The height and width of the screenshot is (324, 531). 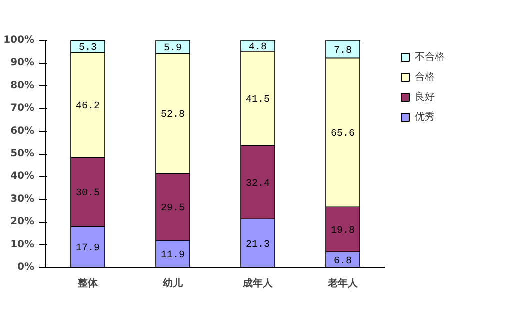 I want to click on data-label: 6.8, so click(x=343, y=262).